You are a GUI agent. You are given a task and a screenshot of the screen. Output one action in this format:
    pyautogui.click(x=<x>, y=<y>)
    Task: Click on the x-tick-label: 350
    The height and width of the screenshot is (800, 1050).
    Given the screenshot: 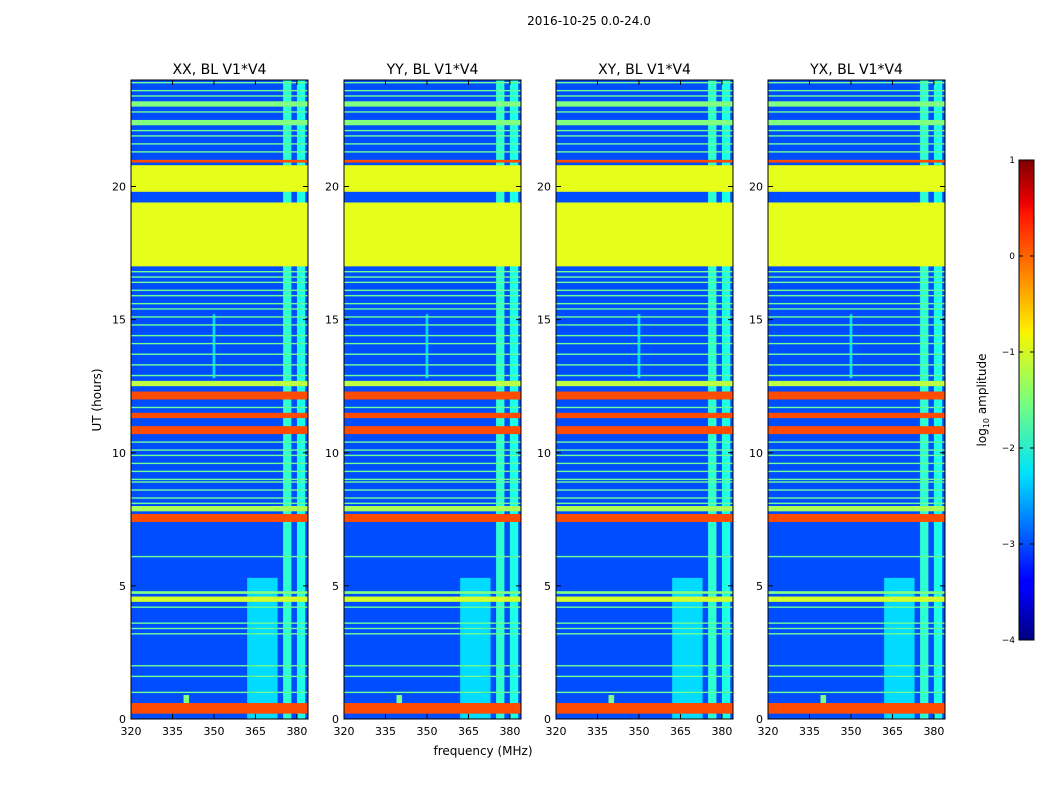 What is the action you would take?
    pyautogui.click(x=426, y=731)
    